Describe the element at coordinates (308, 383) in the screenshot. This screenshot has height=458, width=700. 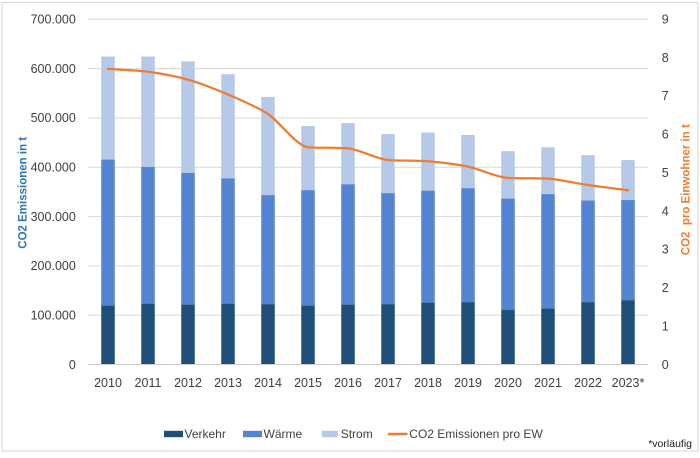
I see `svg-text: 2015` at that location.